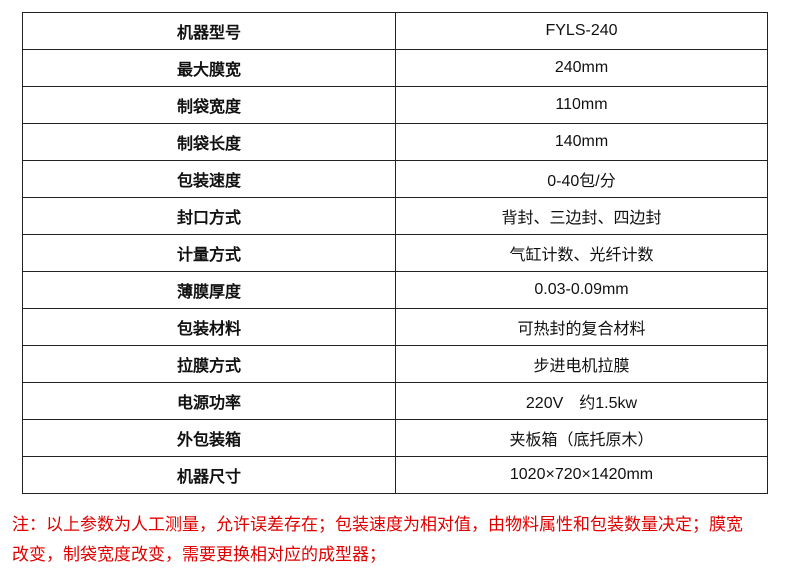 The image size is (790, 587). What do you see at coordinates (581, 179) in the screenshot?
I see `param-value: 0-40包/分` at bounding box center [581, 179].